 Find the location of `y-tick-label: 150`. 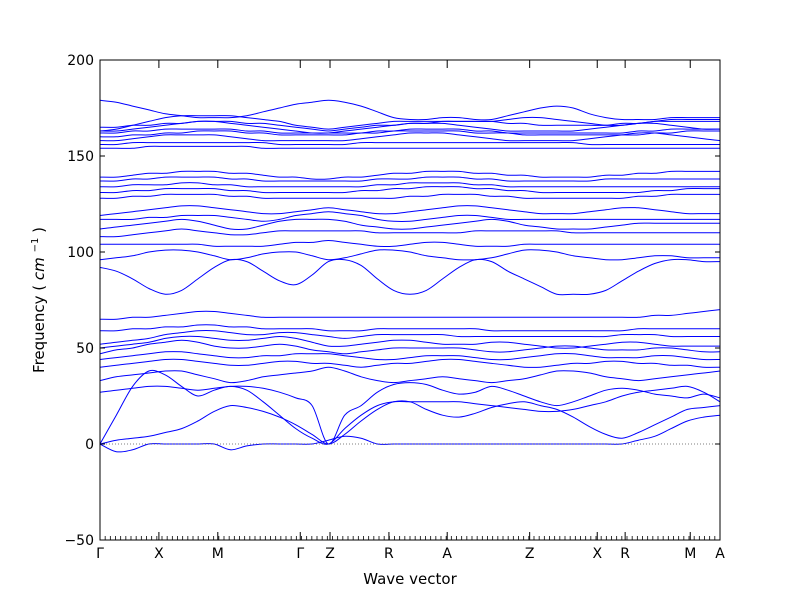

y-tick-label: 150 is located at coordinates (80, 157).